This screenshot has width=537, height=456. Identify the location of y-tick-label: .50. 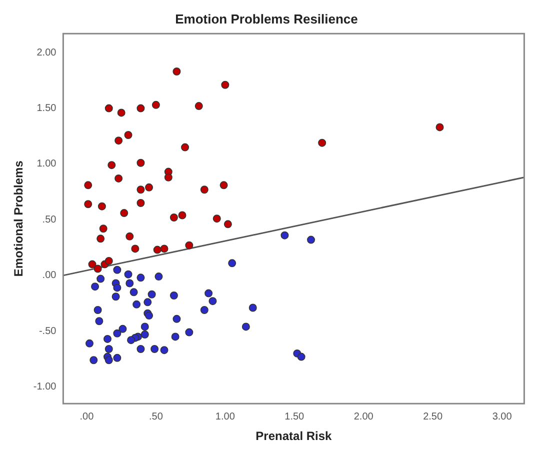
(49, 220).